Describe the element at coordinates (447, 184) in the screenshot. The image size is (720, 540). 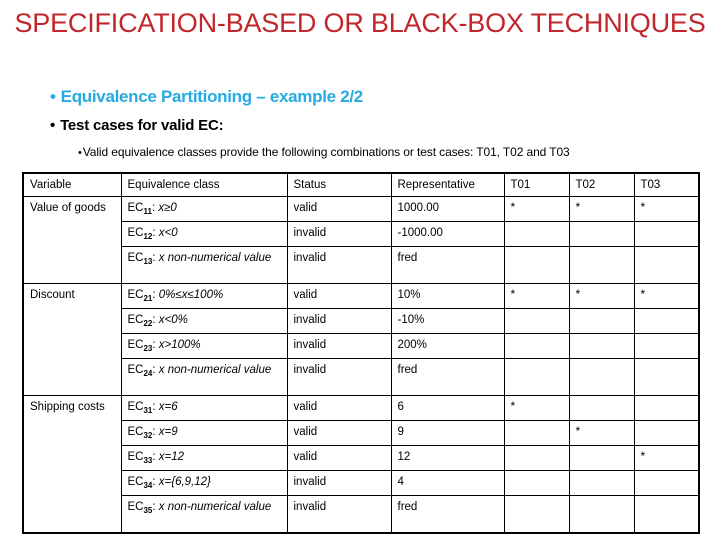
I see `column-header-representative: Representative` at that location.